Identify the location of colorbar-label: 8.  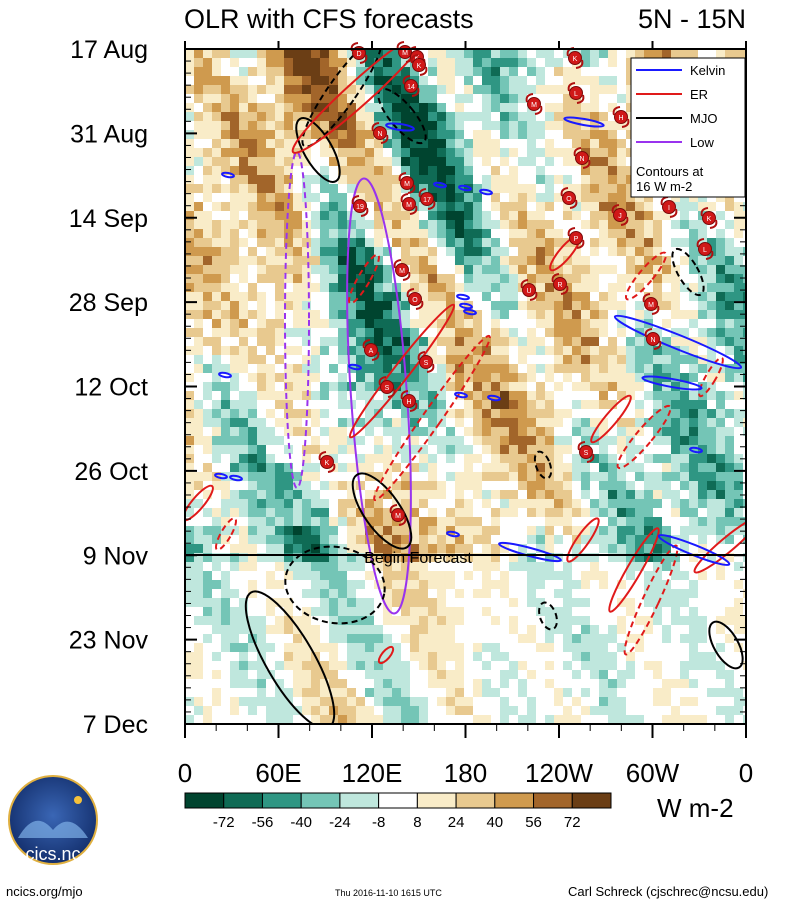
(417, 822).